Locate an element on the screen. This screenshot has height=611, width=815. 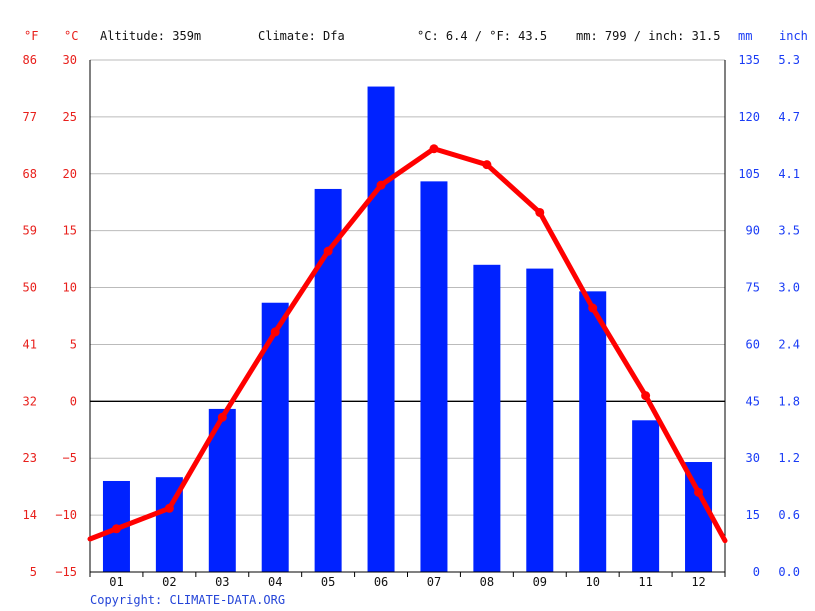
climate-label: Climate: Dfa is located at coordinates (301, 36).